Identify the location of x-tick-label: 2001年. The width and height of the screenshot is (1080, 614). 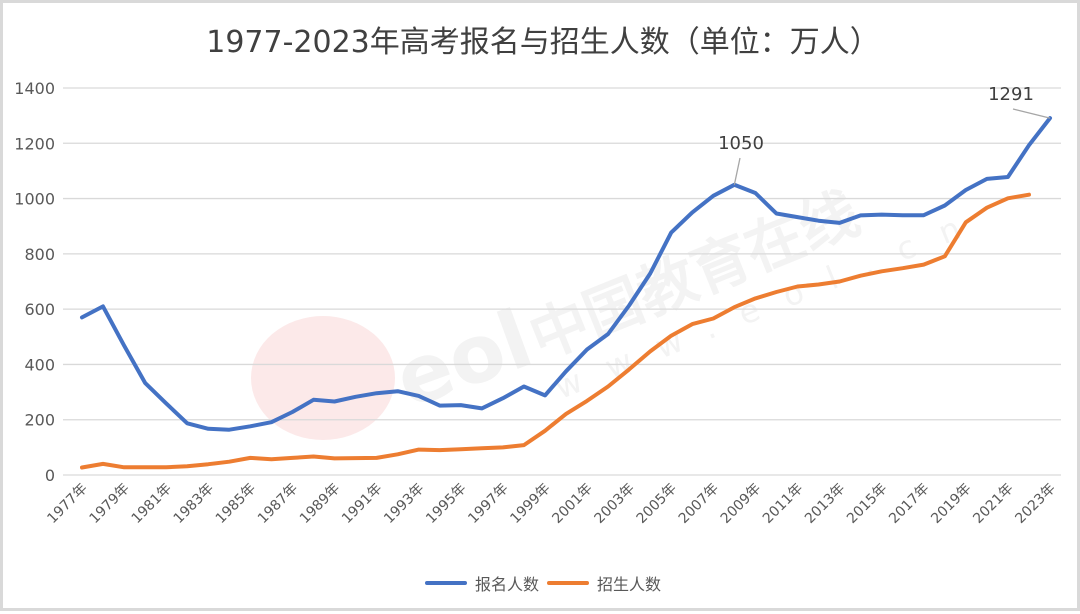
(572, 504).